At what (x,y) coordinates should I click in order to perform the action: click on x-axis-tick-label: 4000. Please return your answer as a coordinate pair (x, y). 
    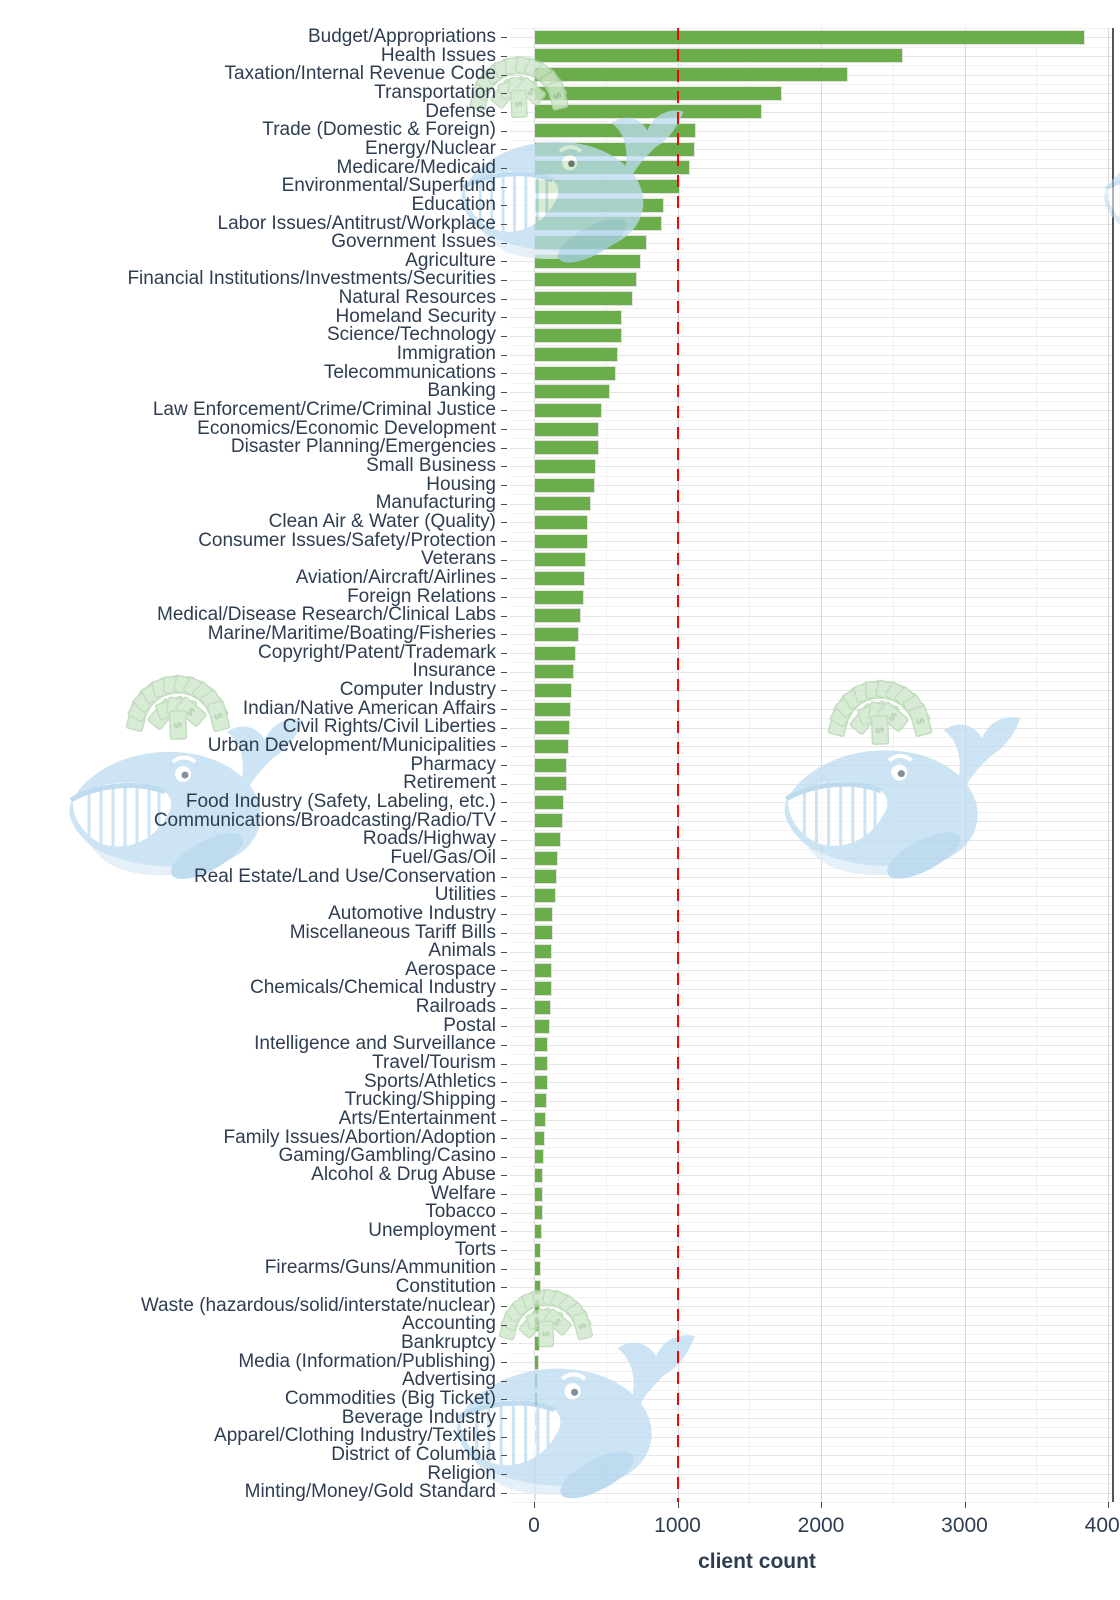
    Looking at the image, I should click on (1102, 1525).